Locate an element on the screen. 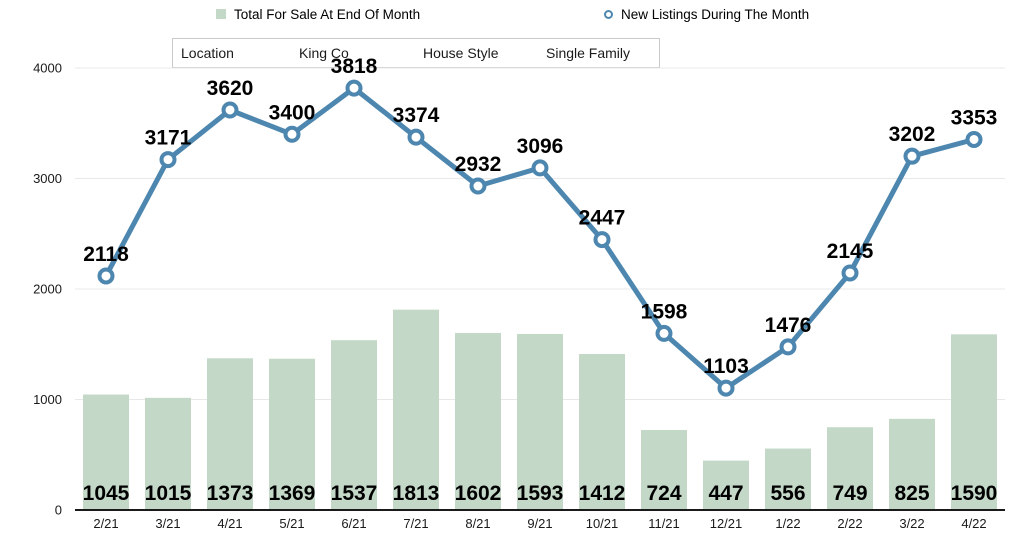 The height and width of the screenshot is (540, 1024). line-value-label: 3400 is located at coordinates (292, 112).